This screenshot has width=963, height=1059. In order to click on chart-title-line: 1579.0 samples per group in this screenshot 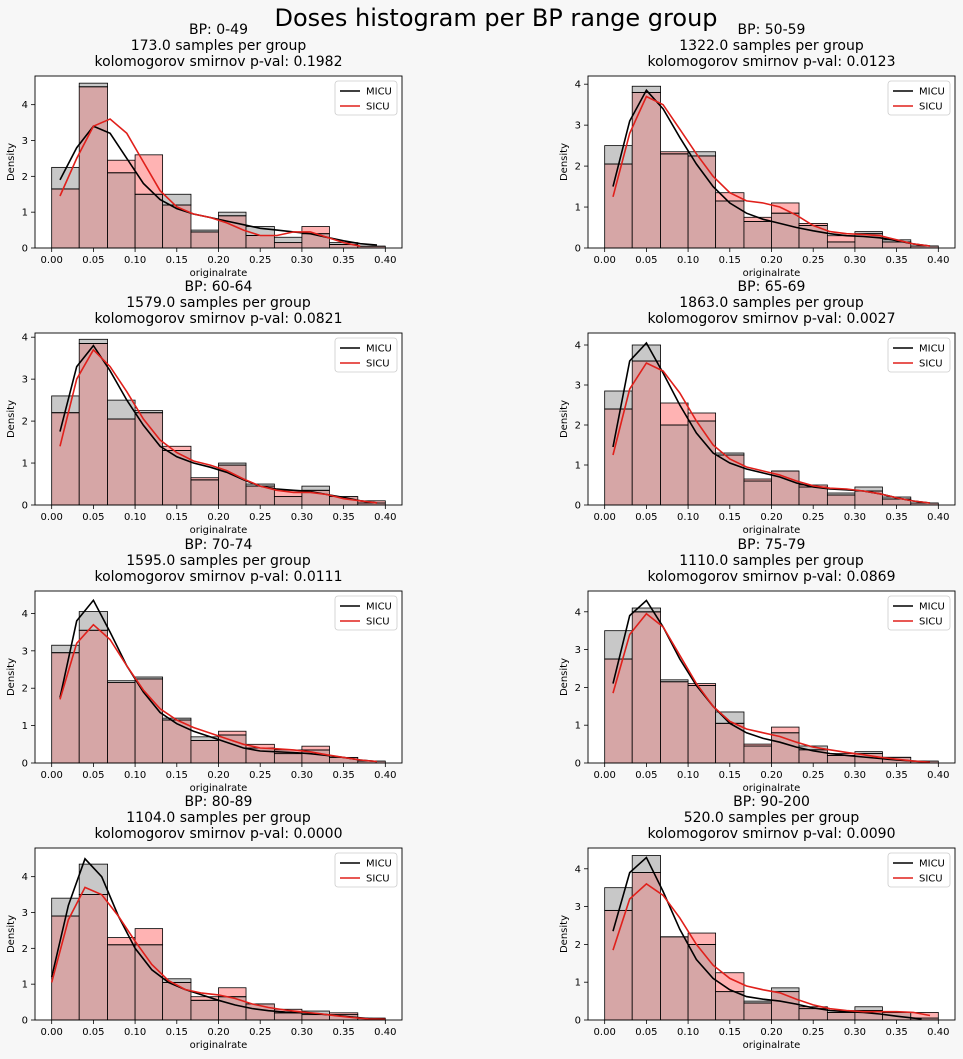, I will do `click(218, 303)`.